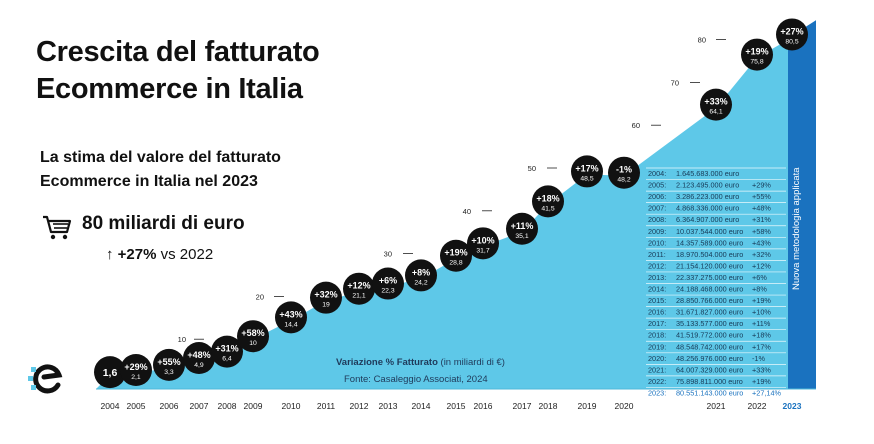 This screenshot has height=444, width=874. Describe the element at coordinates (709, 346) in the screenshot. I see `table-amount: 48.548.742.000 euro` at that location.